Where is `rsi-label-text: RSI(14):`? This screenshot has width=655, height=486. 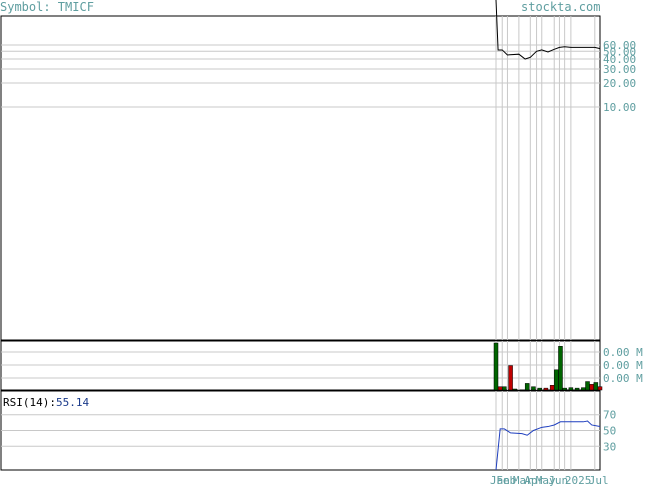
rsi-label-text: RSI(14): is located at coordinates (29, 402).